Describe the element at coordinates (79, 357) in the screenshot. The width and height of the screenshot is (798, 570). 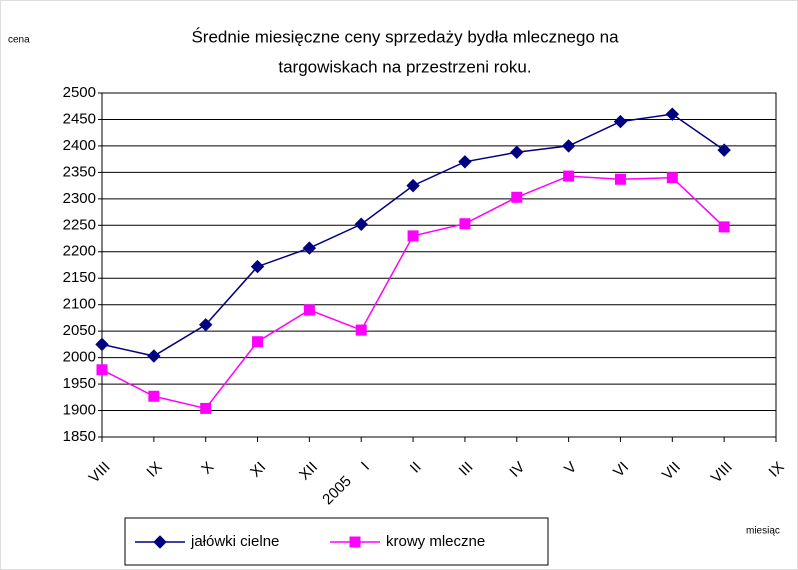
I see `y-tick-label: 2000` at that location.